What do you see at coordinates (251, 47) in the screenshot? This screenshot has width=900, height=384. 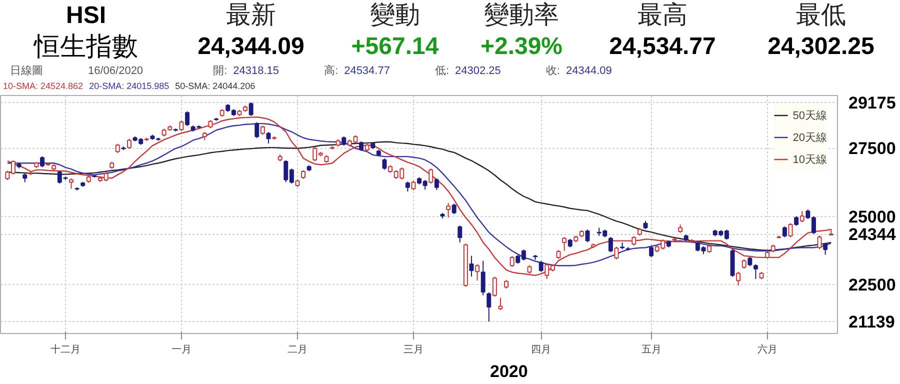 I see `text: 24,344.09` at bounding box center [251, 47].